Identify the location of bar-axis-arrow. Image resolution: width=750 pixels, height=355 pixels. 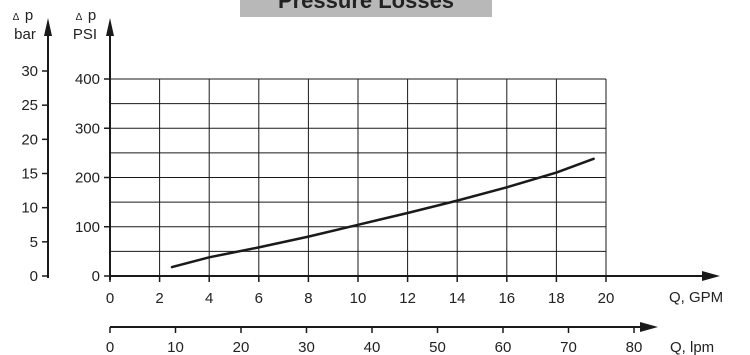
(48, 27).